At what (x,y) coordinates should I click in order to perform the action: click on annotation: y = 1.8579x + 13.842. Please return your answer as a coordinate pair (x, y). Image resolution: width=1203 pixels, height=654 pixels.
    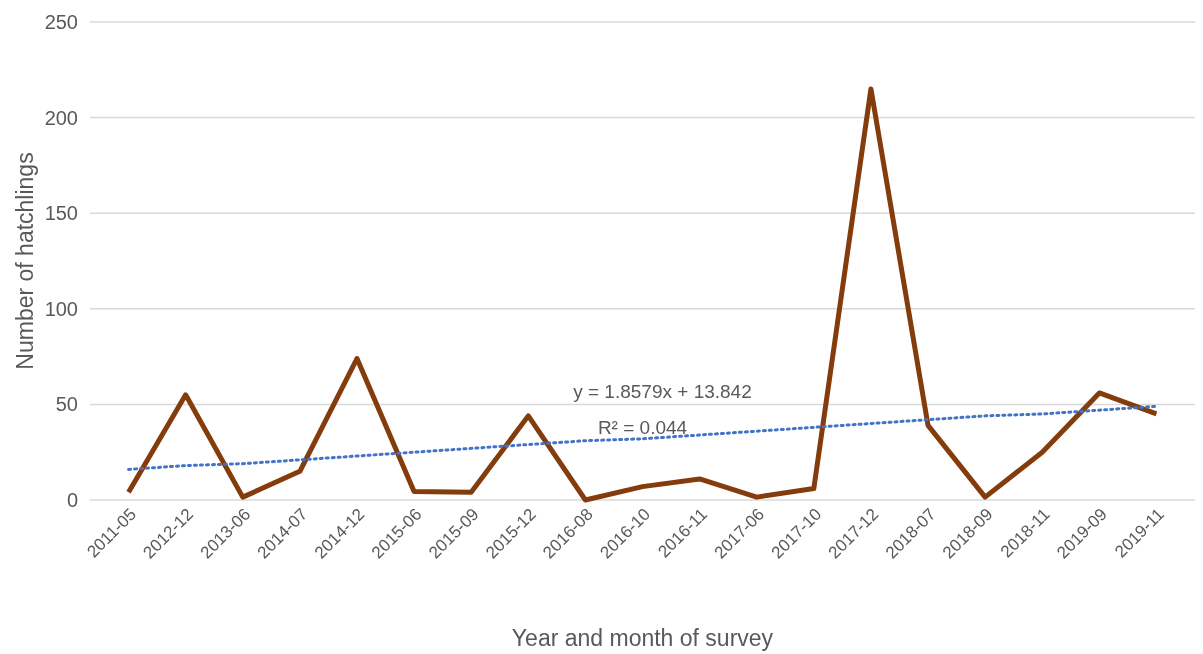
    Looking at the image, I should click on (662, 392).